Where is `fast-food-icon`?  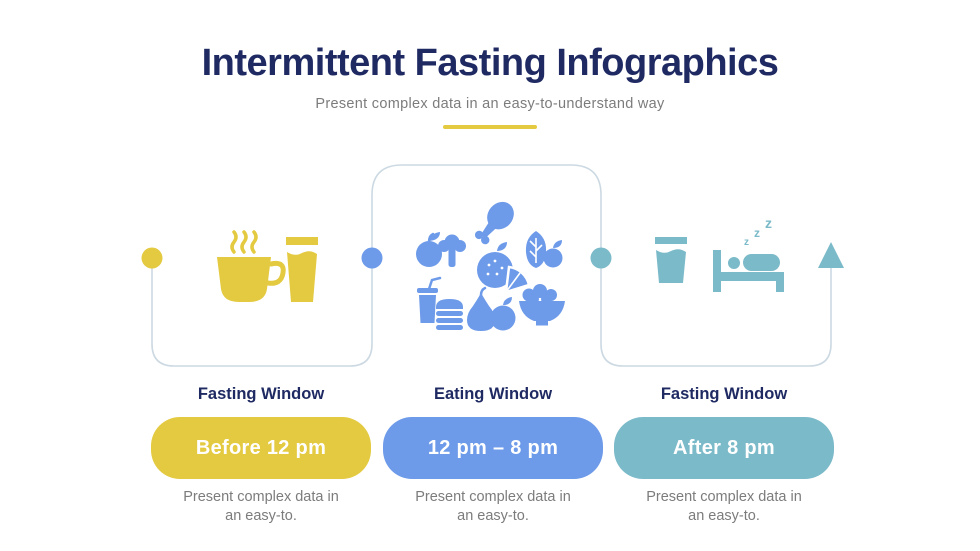
fast-food-icon is located at coordinates (440, 303).